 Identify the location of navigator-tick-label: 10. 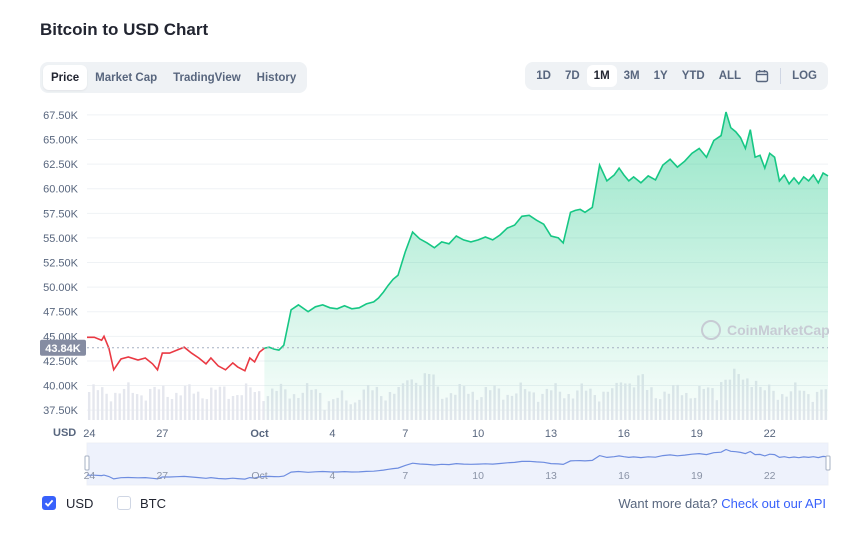
(478, 476).